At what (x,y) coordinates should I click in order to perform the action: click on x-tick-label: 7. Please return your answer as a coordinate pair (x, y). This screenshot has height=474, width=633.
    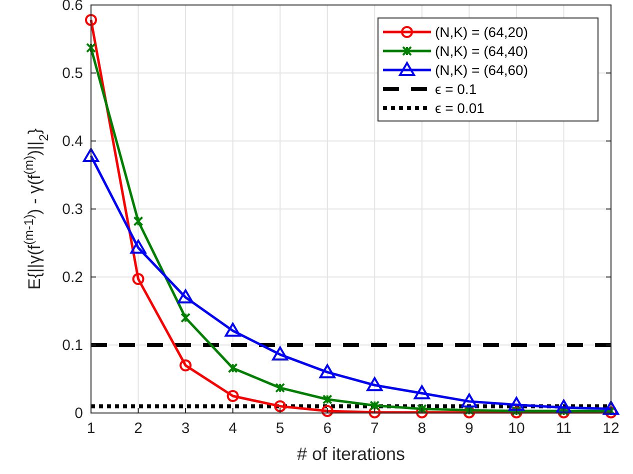
    Looking at the image, I should click on (374, 428).